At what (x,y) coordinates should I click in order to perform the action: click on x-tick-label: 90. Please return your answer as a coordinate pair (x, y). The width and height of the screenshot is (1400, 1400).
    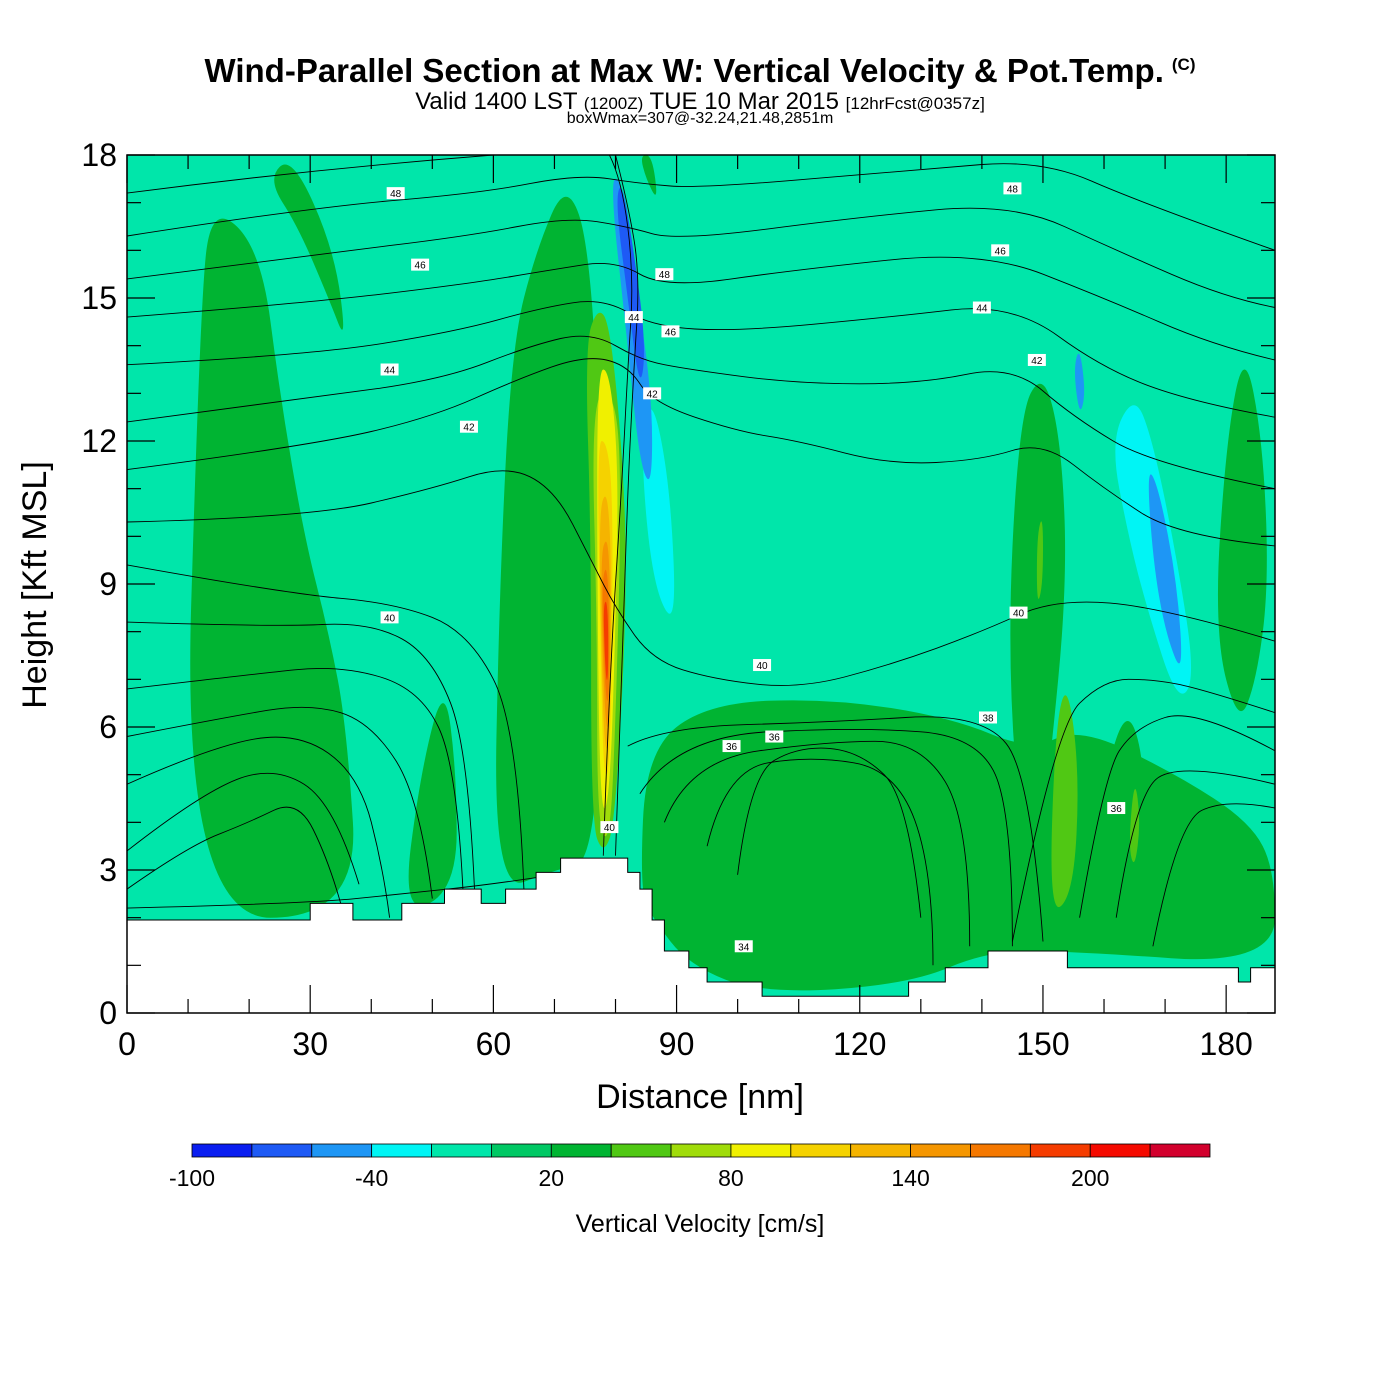
    Looking at the image, I should click on (677, 1044).